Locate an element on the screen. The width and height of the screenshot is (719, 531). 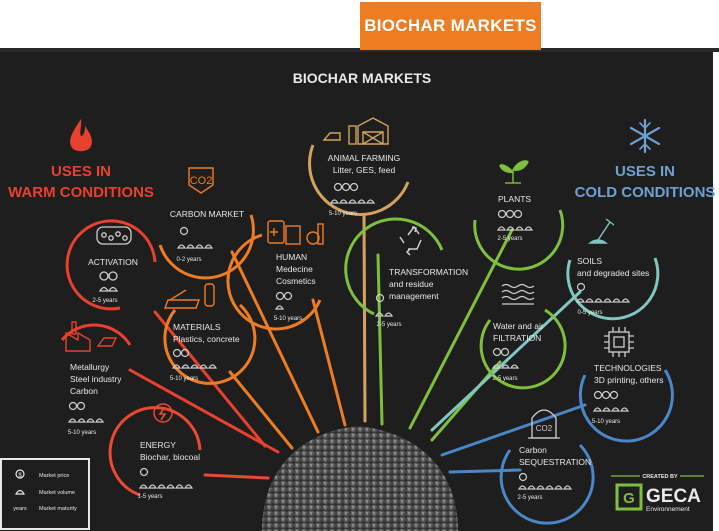
credit-brand: GECA is located at coordinates (673, 496).